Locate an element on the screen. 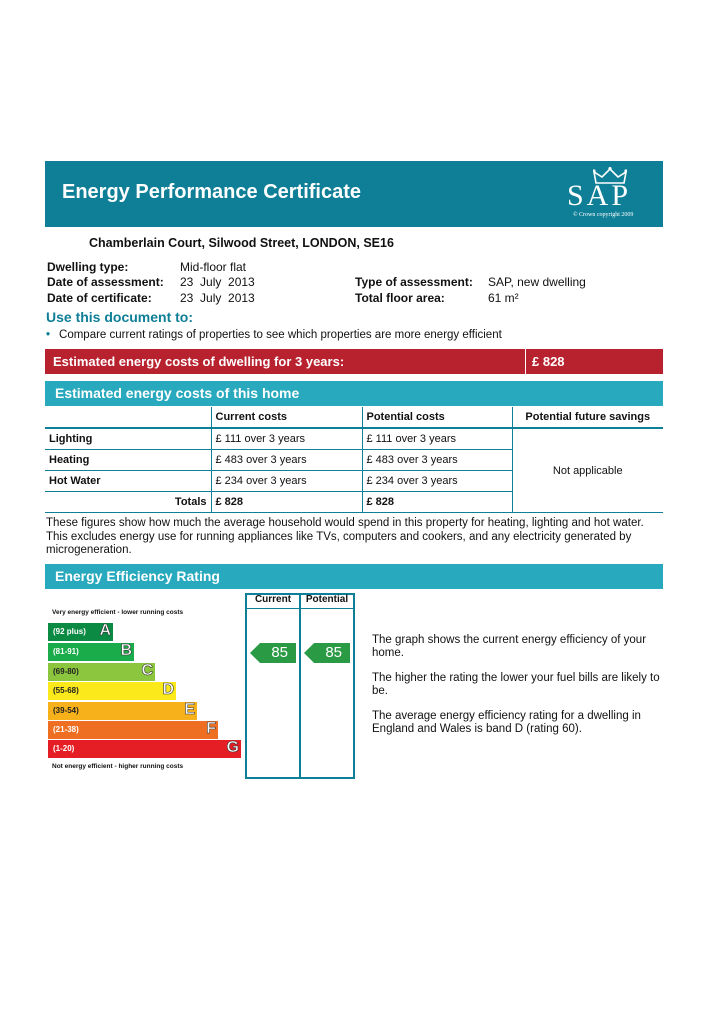  row-current: £ 483 over 3 years is located at coordinates (286, 460).